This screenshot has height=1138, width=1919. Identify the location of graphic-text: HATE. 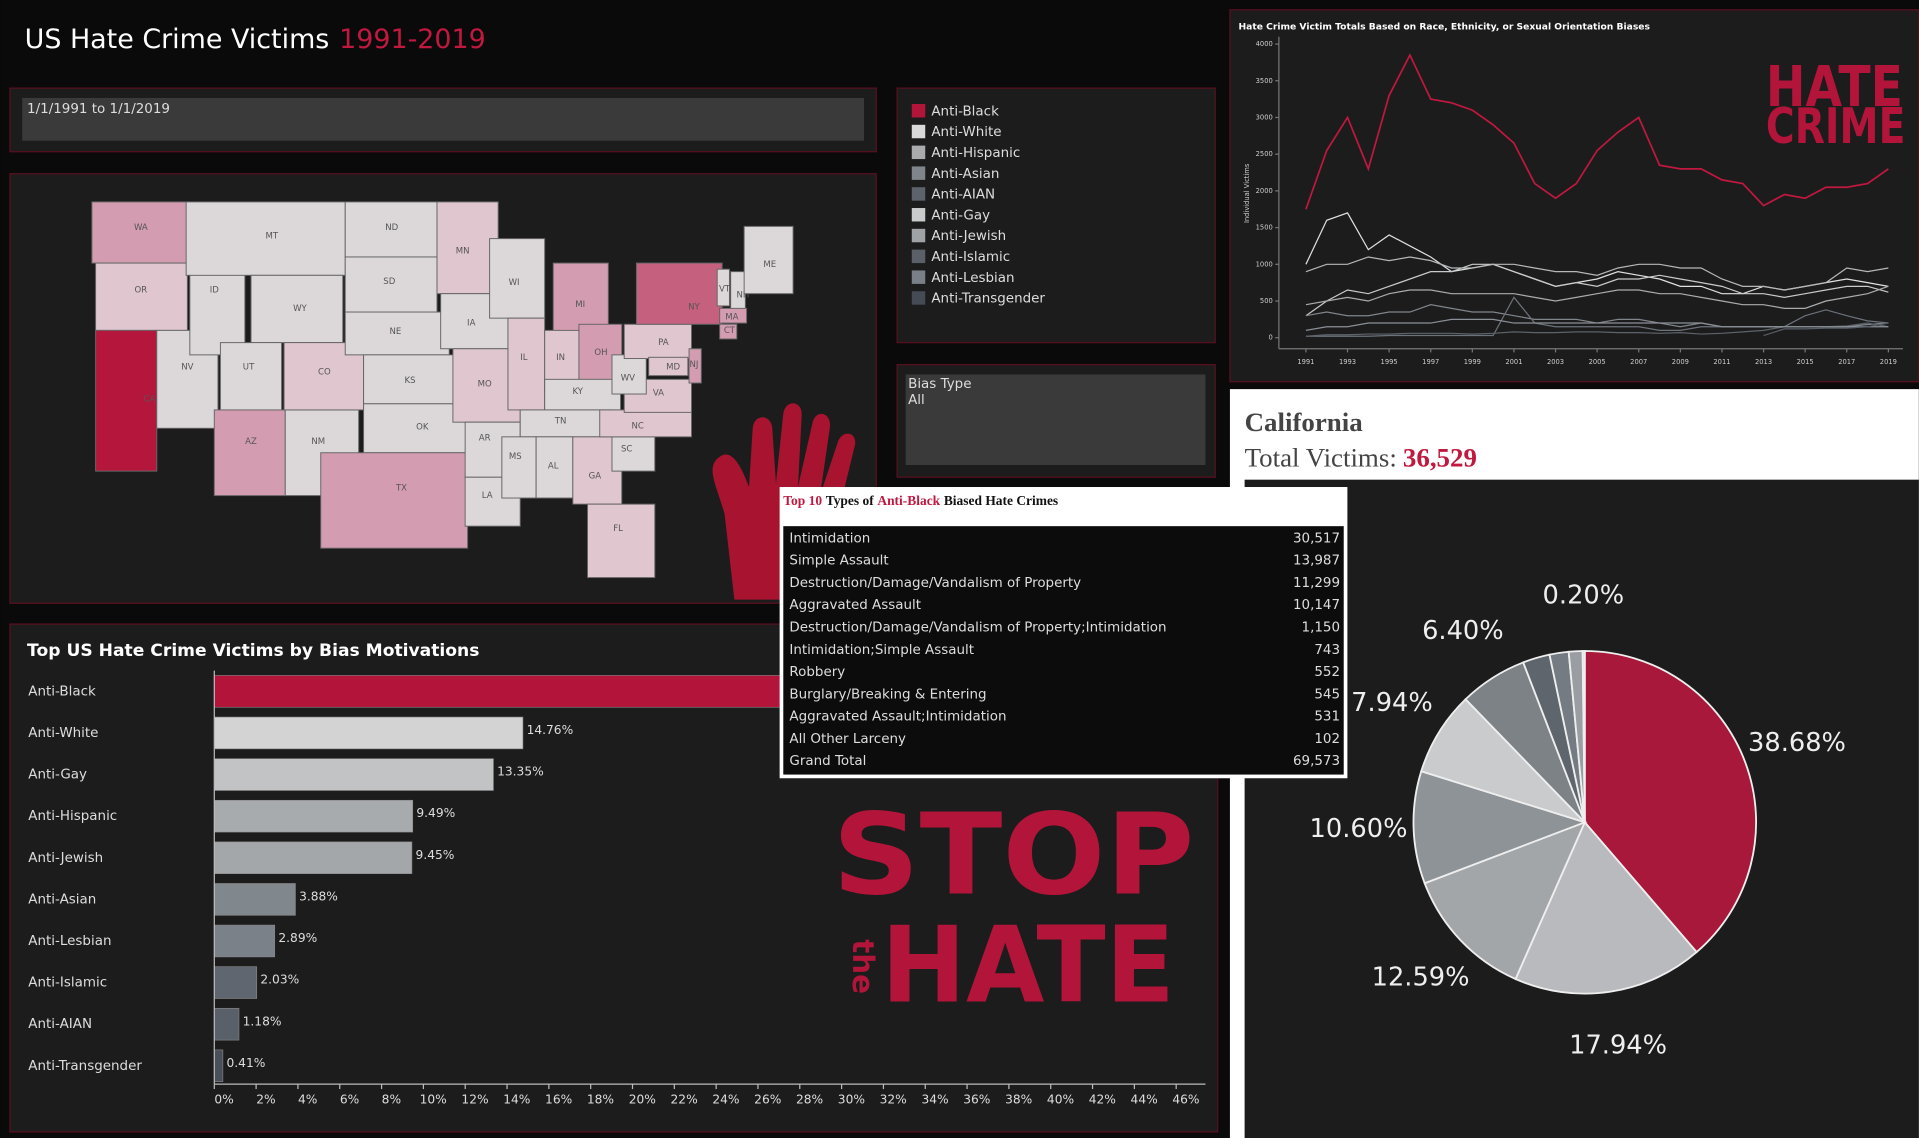
(1028, 965).